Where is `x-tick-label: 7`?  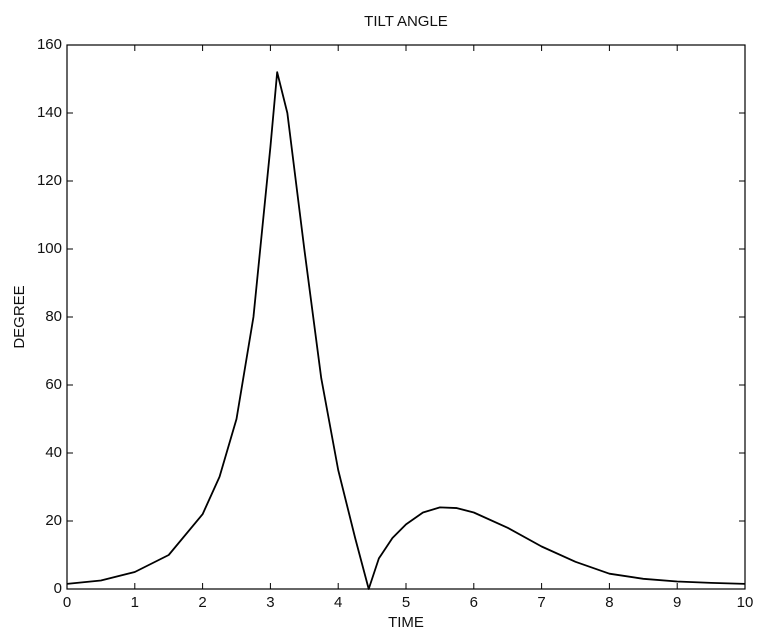 x-tick-label: 7 is located at coordinates (541, 602).